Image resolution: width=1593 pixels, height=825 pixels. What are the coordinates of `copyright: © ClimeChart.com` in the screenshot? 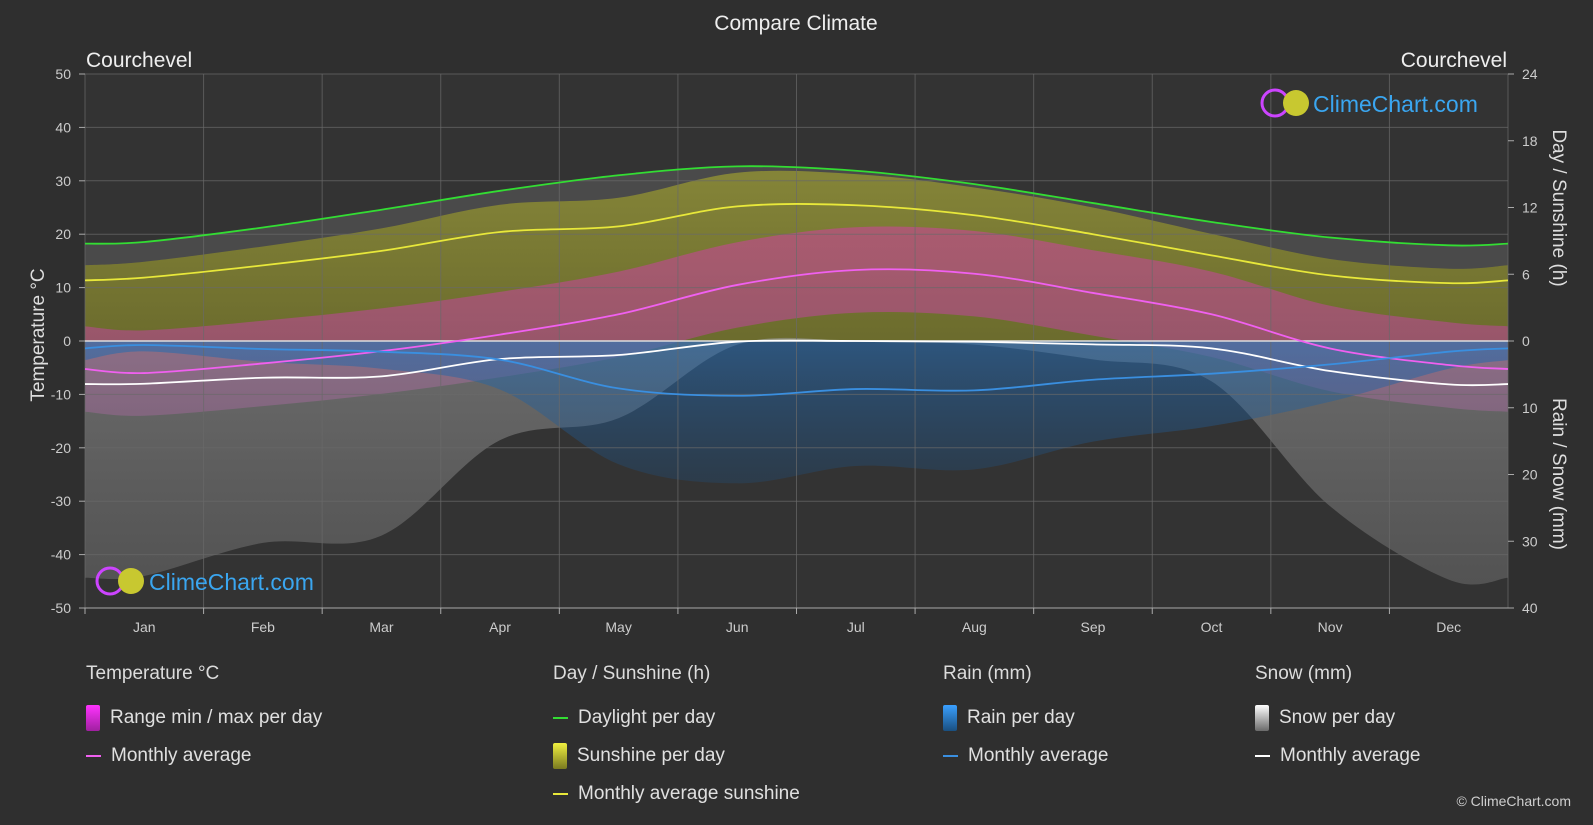 It's located at (1513, 801).